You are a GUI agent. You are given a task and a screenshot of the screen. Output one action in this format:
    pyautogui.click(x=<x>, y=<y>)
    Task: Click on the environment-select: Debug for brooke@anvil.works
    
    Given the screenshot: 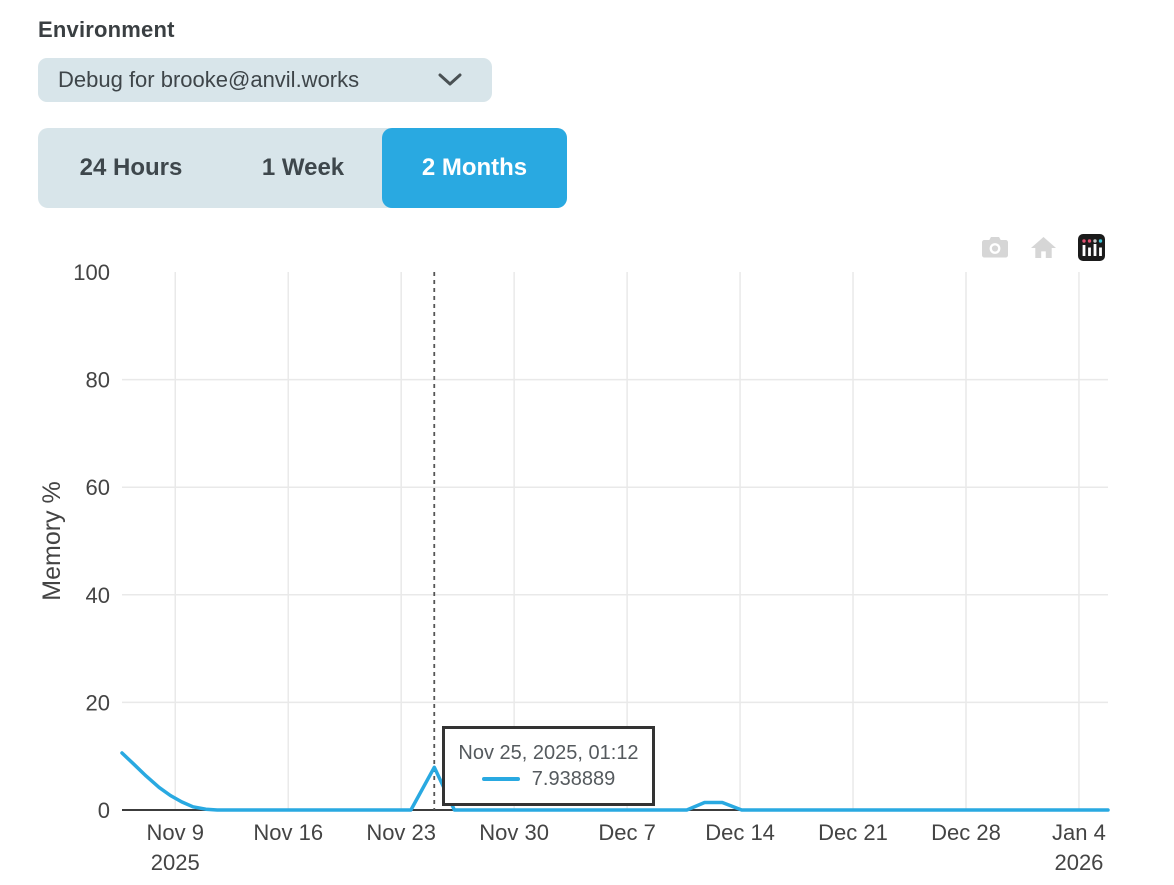 What is the action you would take?
    pyautogui.click(x=265, y=80)
    